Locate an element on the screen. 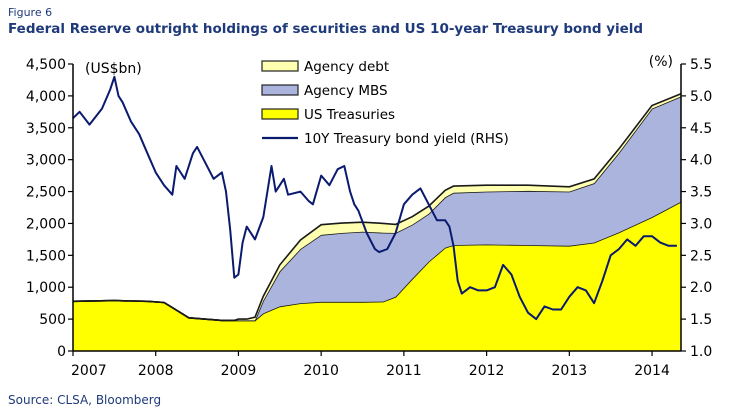 This screenshot has width=739, height=419. rhs-unit-label: (%) is located at coordinates (661, 62).